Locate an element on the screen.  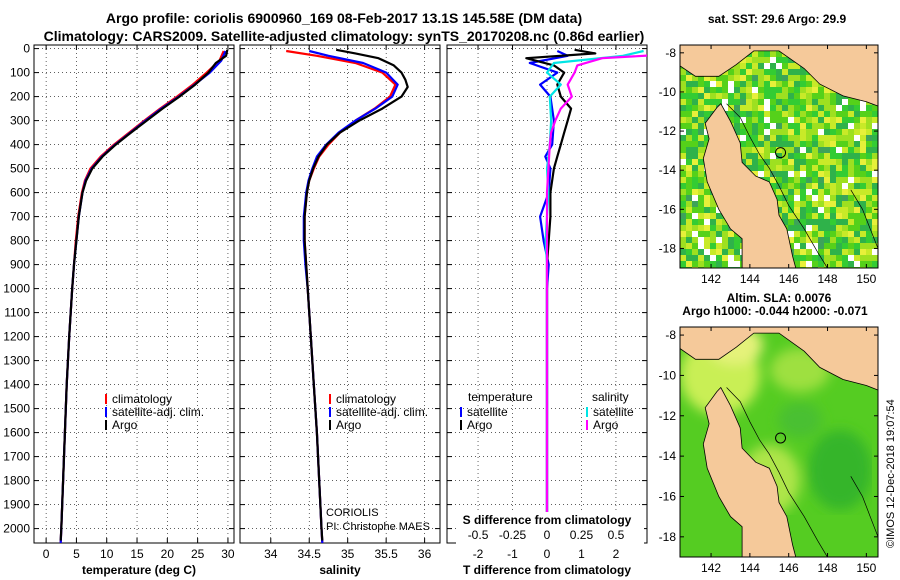
x-tick-label: 2 is located at coordinates (616, 554).